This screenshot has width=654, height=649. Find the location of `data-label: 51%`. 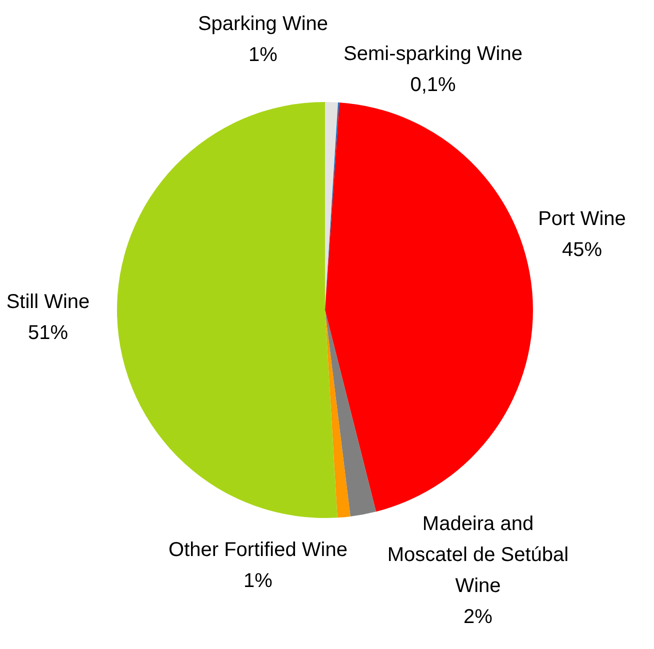

data-label: 51% is located at coordinates (48, 333).